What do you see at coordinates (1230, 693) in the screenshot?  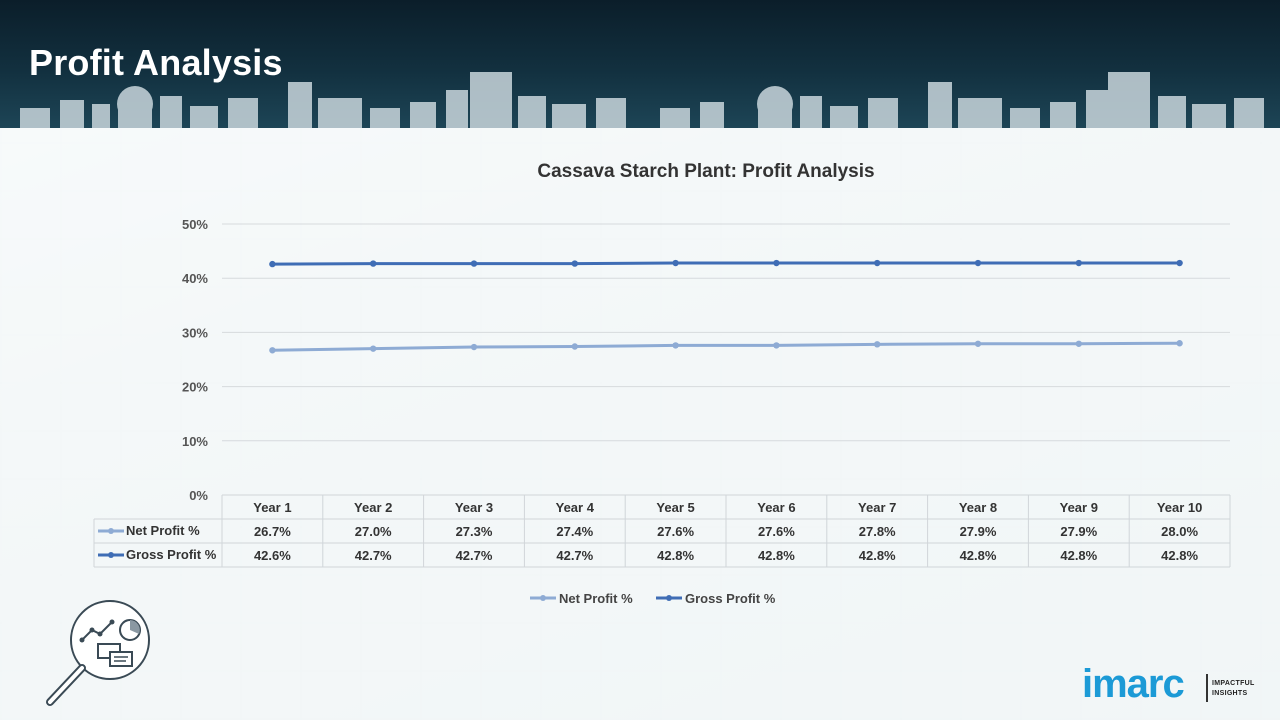 I see `logo-tagline-2: INSIGHTS` at bounding box center [1230, 693].